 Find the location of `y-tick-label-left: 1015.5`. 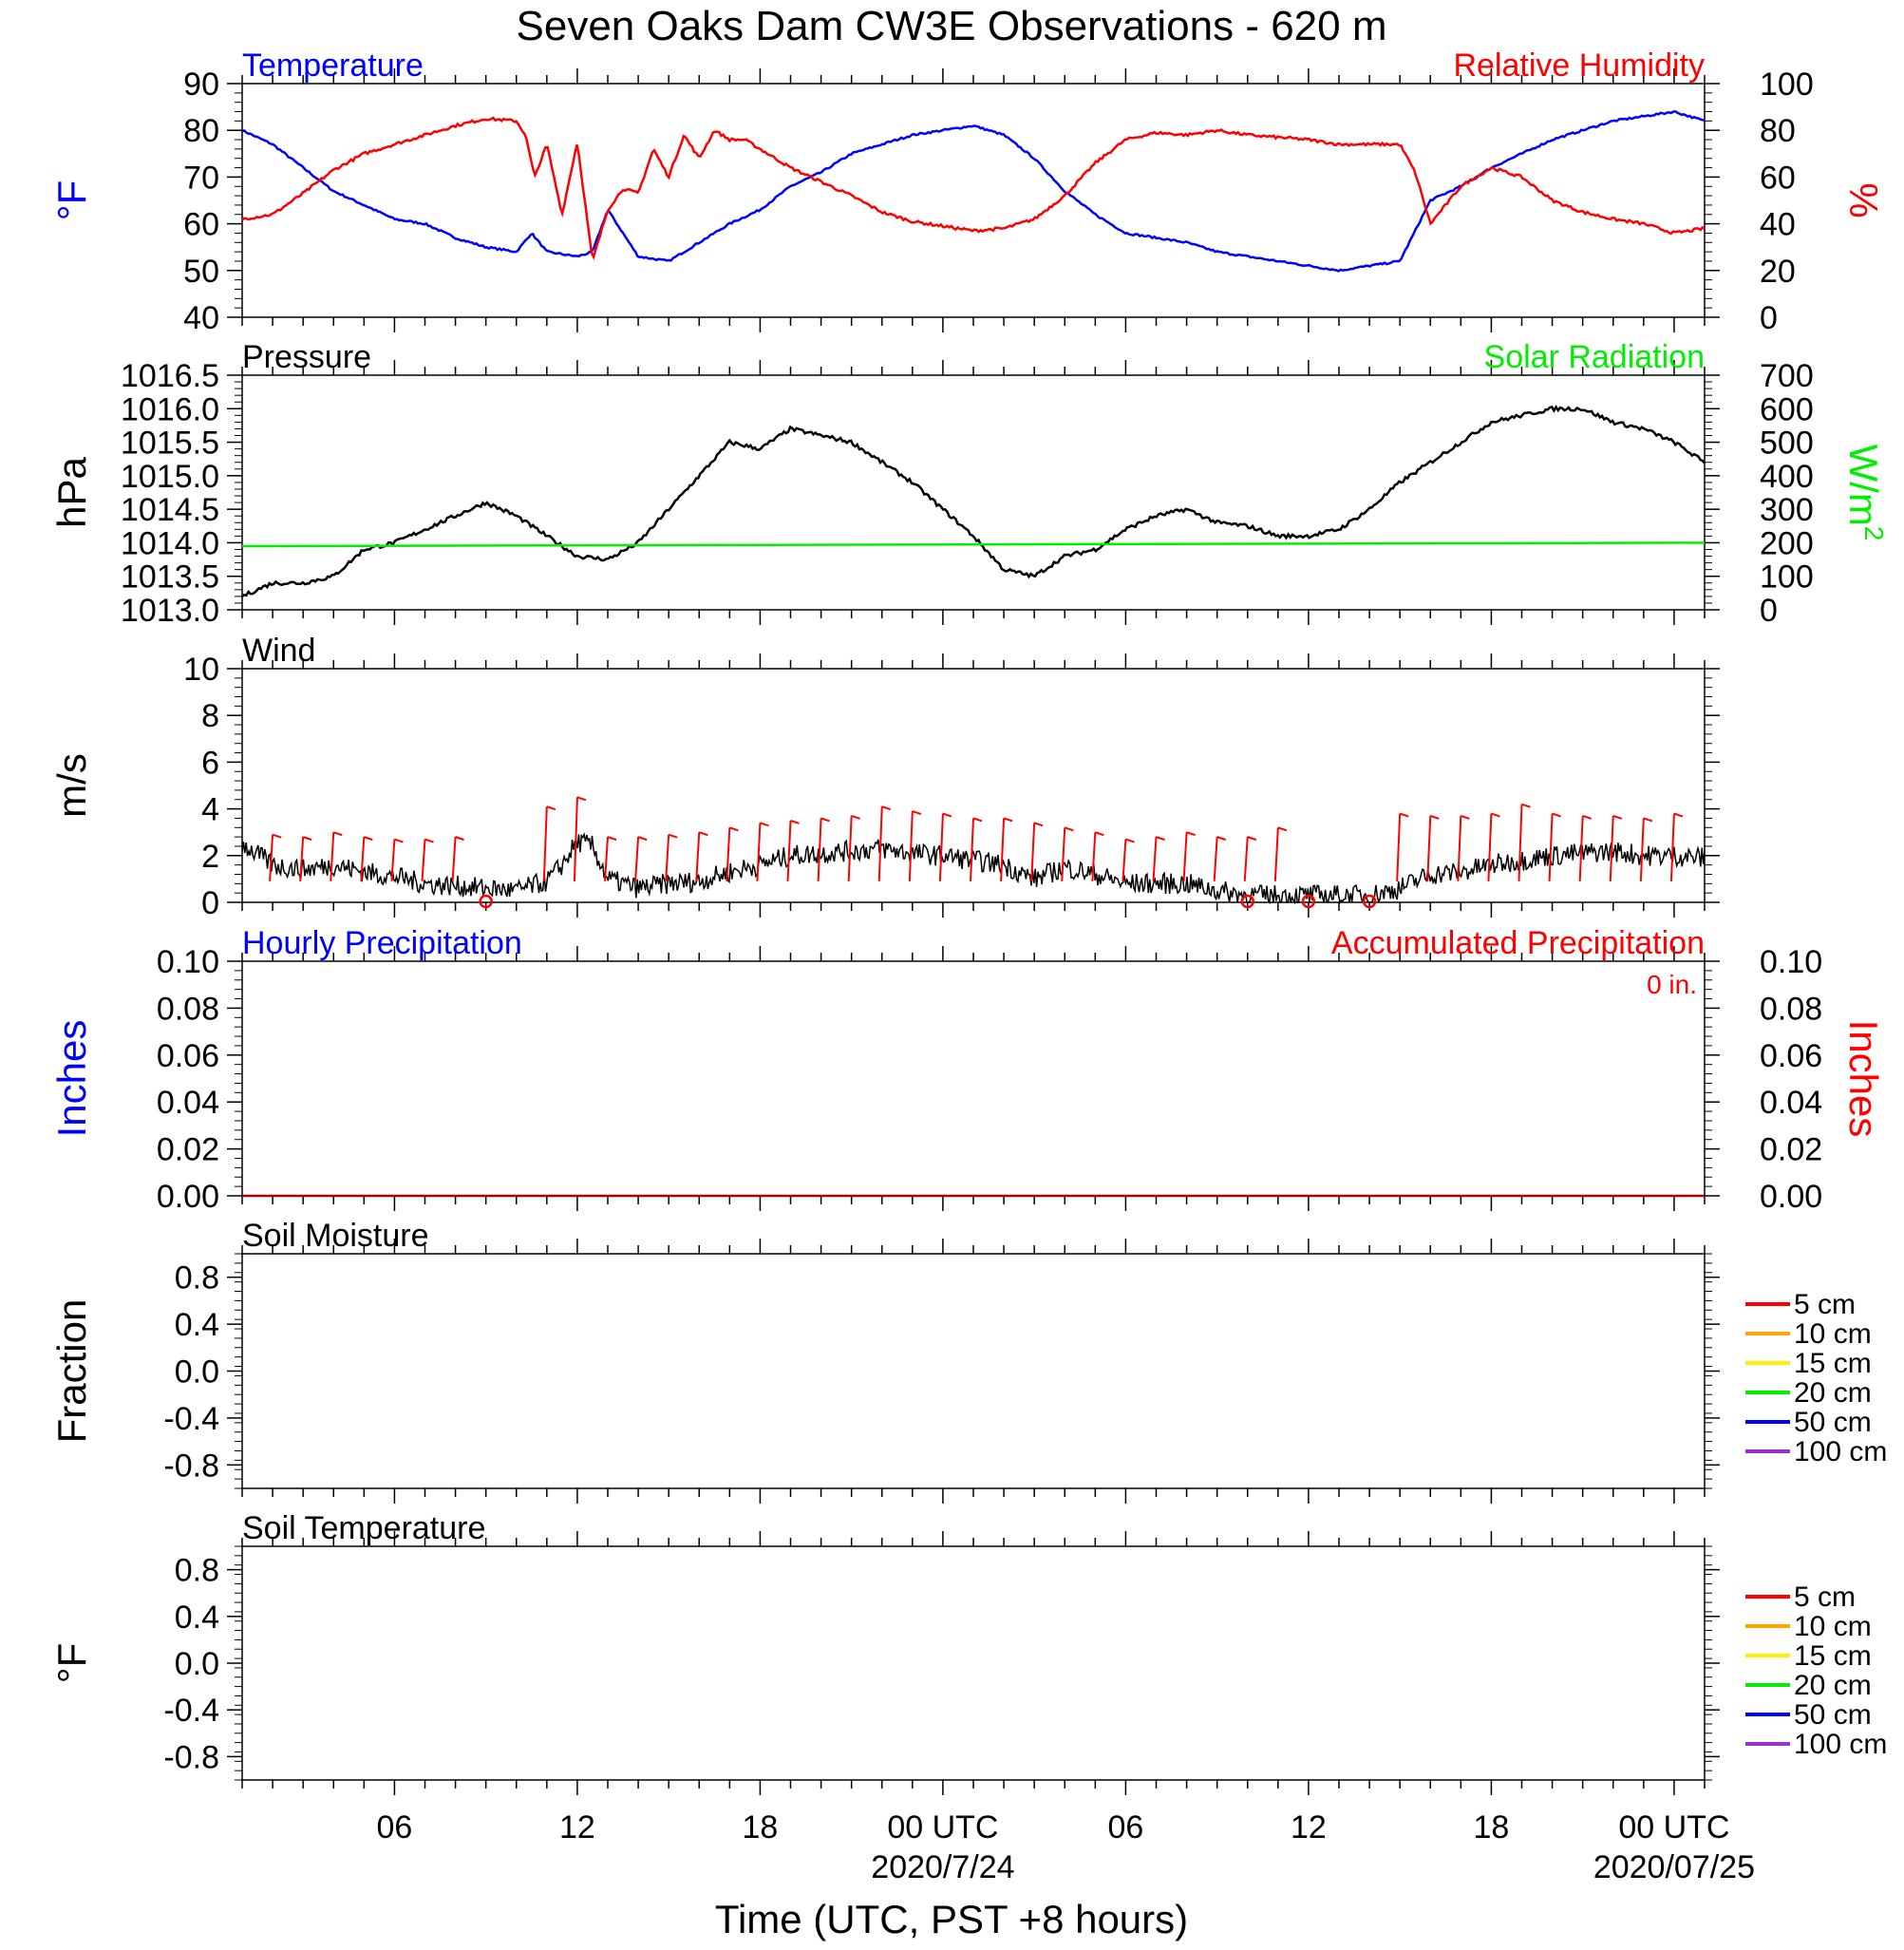

y-tick-label-left: 1015.5 is located at coordinates (170, 444).